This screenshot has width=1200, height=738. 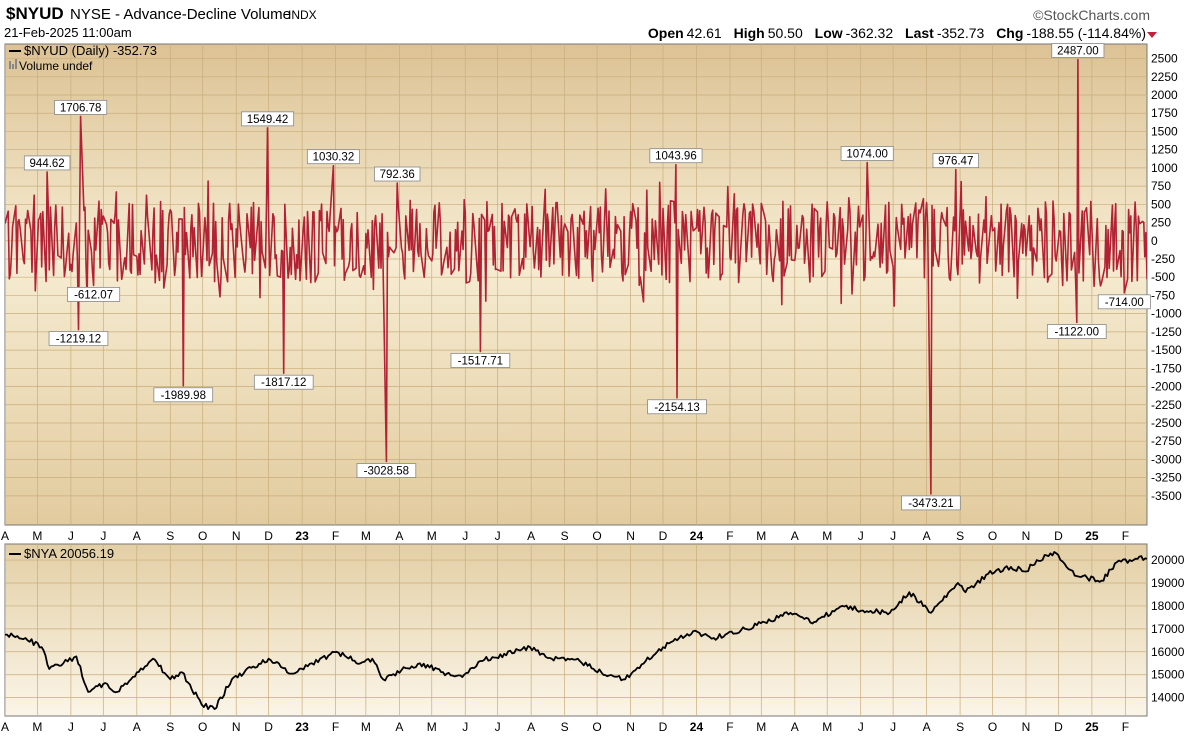 What do you see at coordinates (1166, 314) in the screenshot?
I see `y-tick-label: -1000` at bounding box center [1166, 314].